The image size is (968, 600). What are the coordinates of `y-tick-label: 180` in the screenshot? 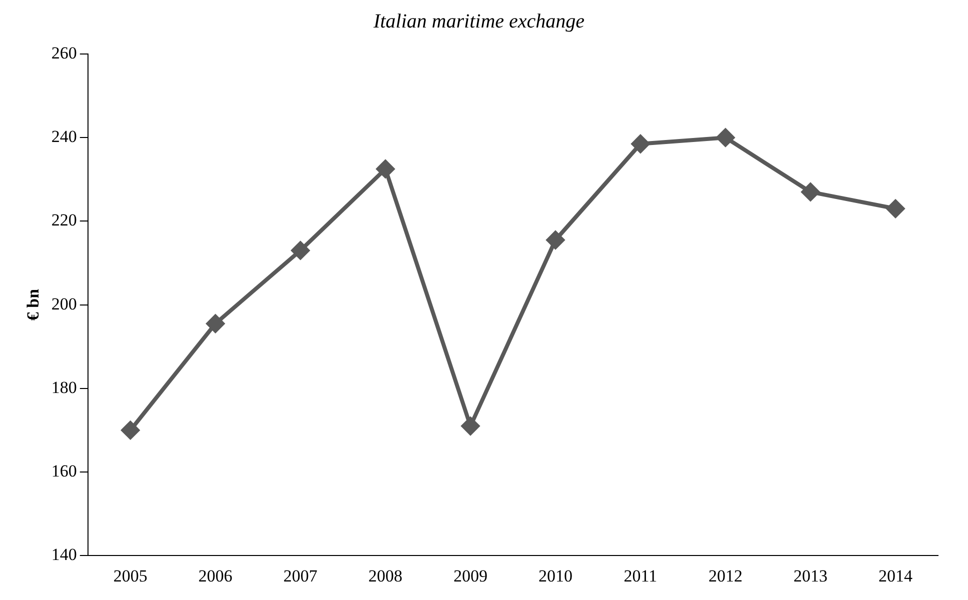 It's located at (64, 387).